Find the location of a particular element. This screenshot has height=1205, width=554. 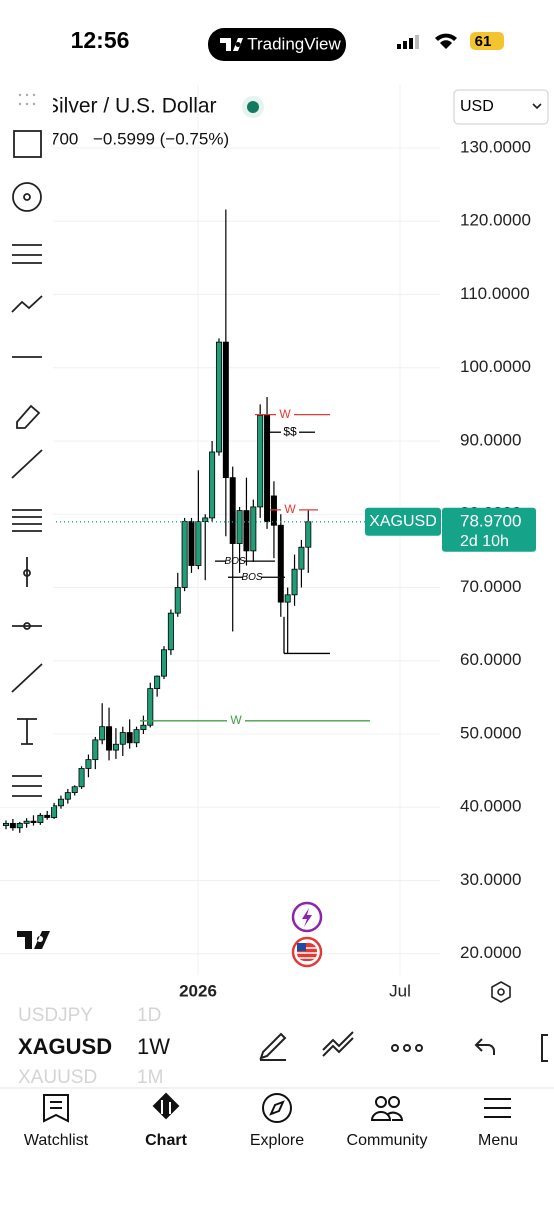

flag is located at coordinates (307, 952).